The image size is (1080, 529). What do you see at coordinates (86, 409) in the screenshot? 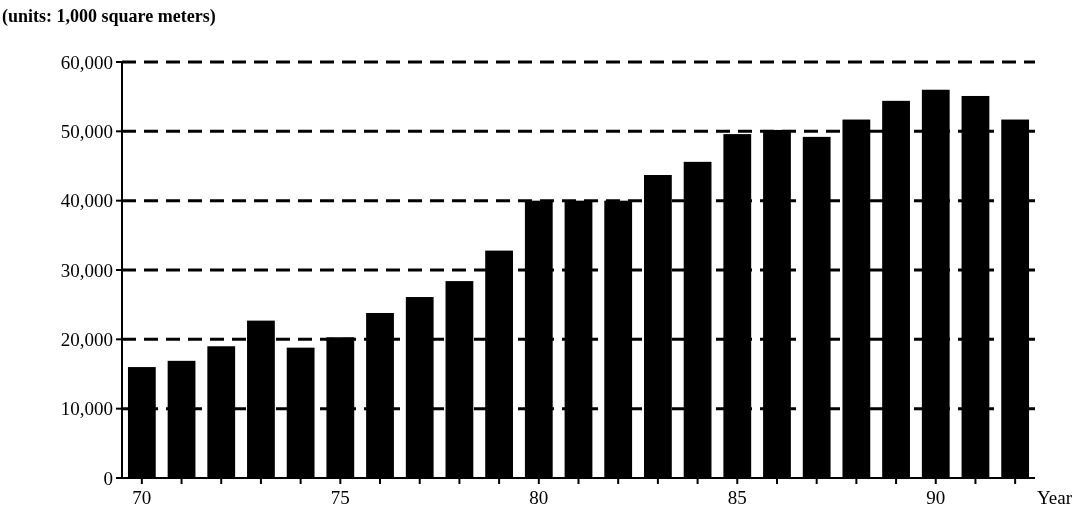
I see `y-tick-label: 10,000` at bounding box center [86, 409].